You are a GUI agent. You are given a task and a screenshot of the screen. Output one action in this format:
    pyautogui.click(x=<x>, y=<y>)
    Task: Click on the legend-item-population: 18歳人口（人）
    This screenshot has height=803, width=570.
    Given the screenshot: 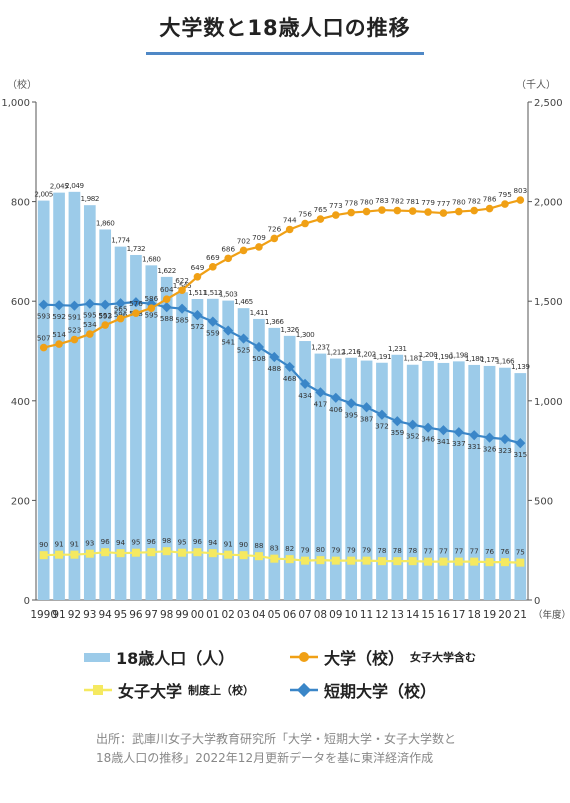 What is the action you would take?
    pyautogui.click(x=159, y=657)
    